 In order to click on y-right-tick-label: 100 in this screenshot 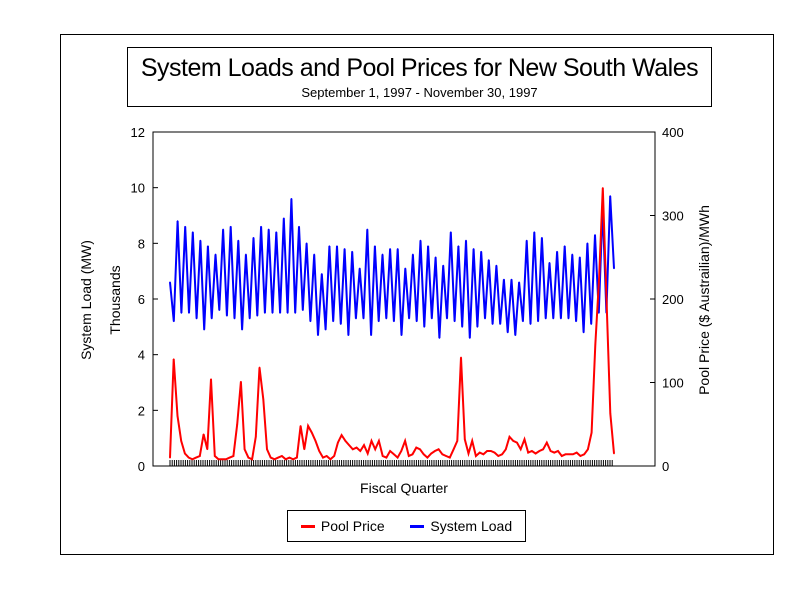, I will do `click(673, 383)`.